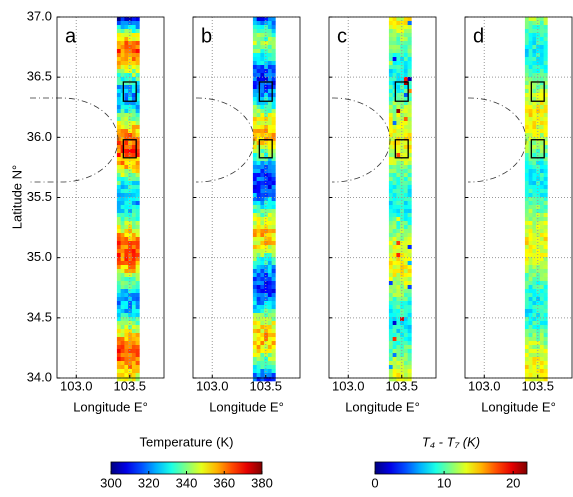  What do you see at coordinates (262, 482) in the screenshot?
I see `colorbar-tick-label: 380` at bounding box center [262, 482].